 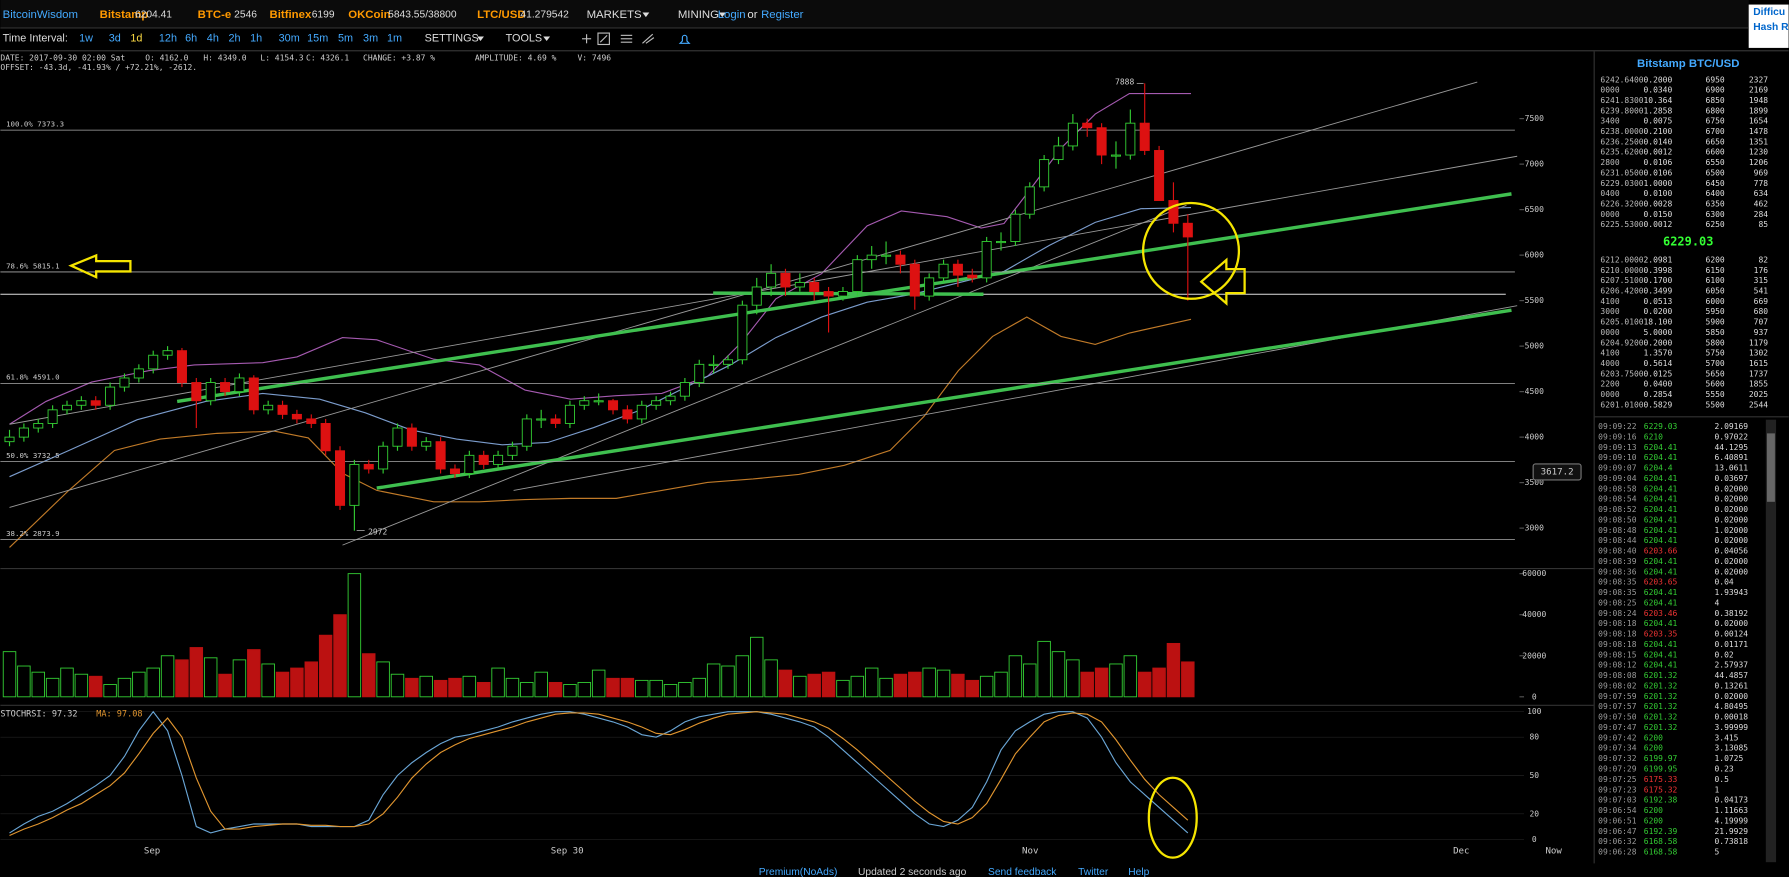 I want to click on x-tick-label: Nov, so click(x=1030, y=851).